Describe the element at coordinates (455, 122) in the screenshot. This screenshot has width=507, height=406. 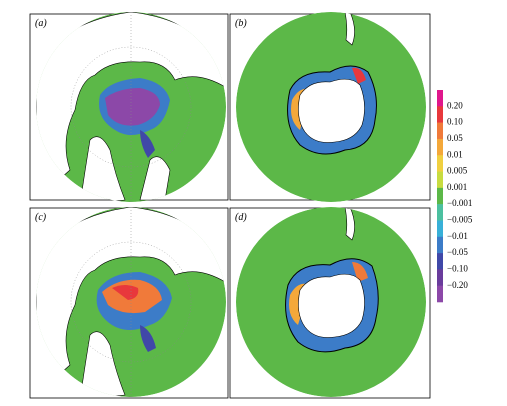
I see `colorbar-label: 0.10` at that location.